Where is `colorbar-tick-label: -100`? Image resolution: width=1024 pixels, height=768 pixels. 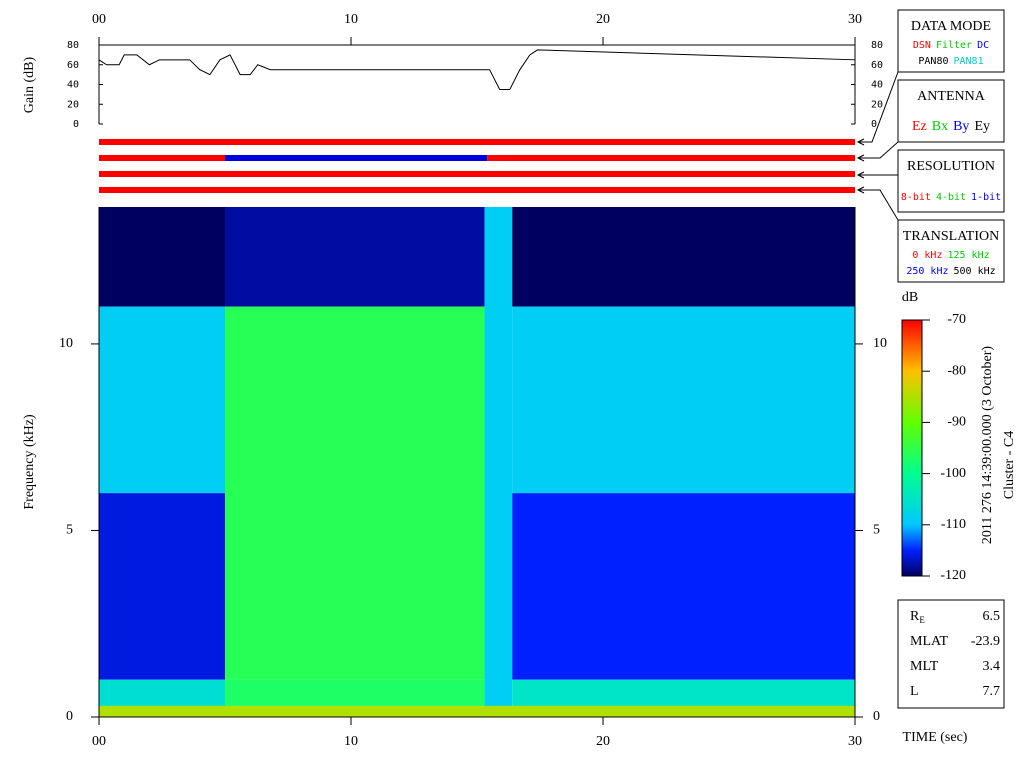 colorbar-tick-label: -100 is located at coordinates (953, 473).